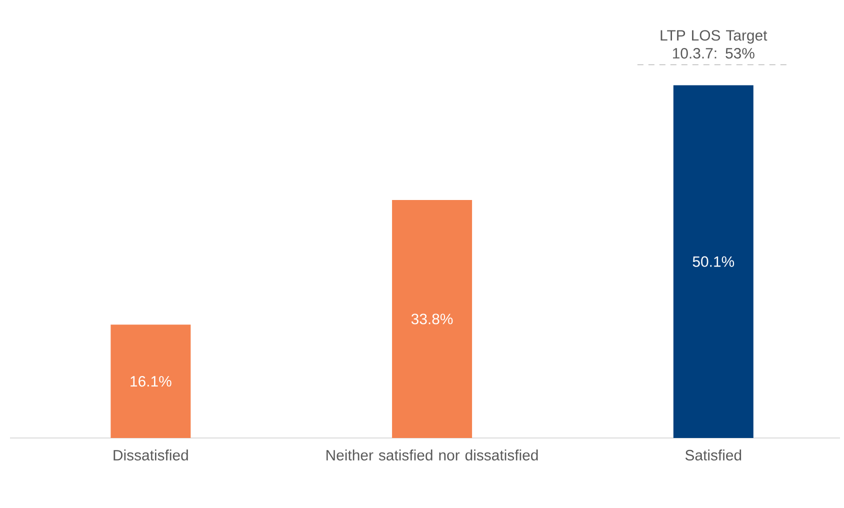 The image size is (844, 508). What do you see at coordinates (713, 455) in the screenshot?
I see `x-tick-label: Satisfied` at bounding box center [713, 455].